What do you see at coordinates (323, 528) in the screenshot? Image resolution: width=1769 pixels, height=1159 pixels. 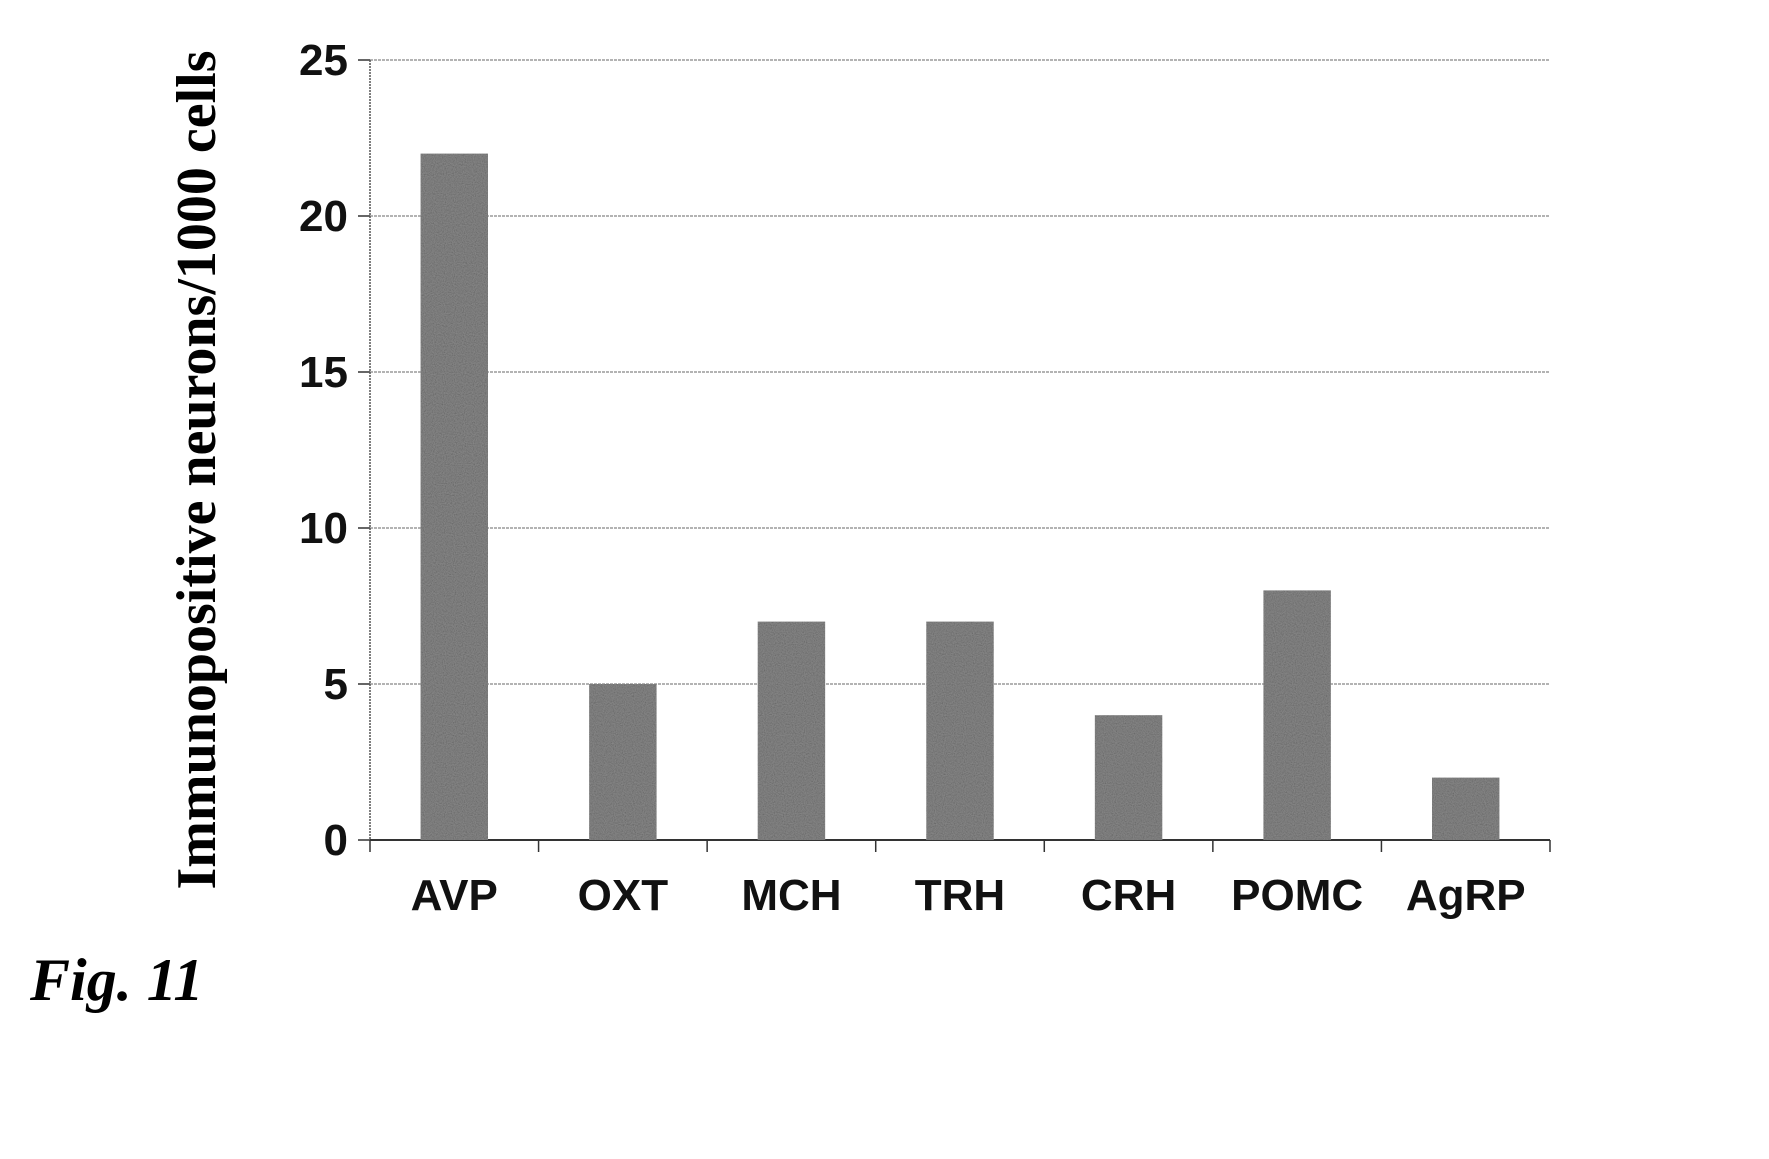 I see `y-tick-label: 10` at bounding box center [323, 528].